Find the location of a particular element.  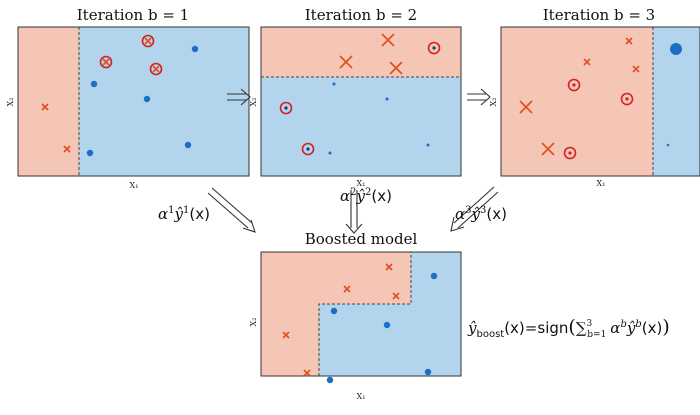

panel-3-frame is located at coordinates (600, 101).